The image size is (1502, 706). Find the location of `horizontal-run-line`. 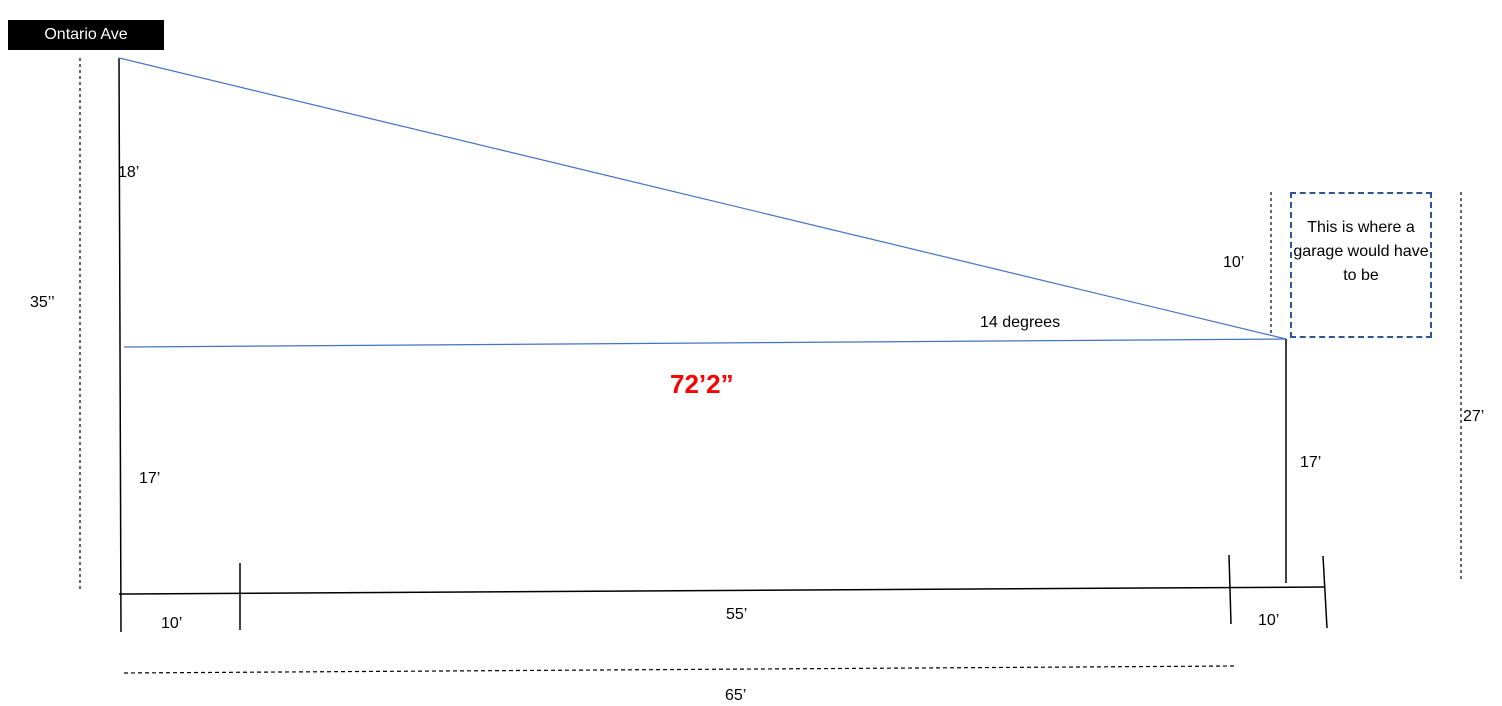

horizontal-run-line is located at coordinates (705, 343).